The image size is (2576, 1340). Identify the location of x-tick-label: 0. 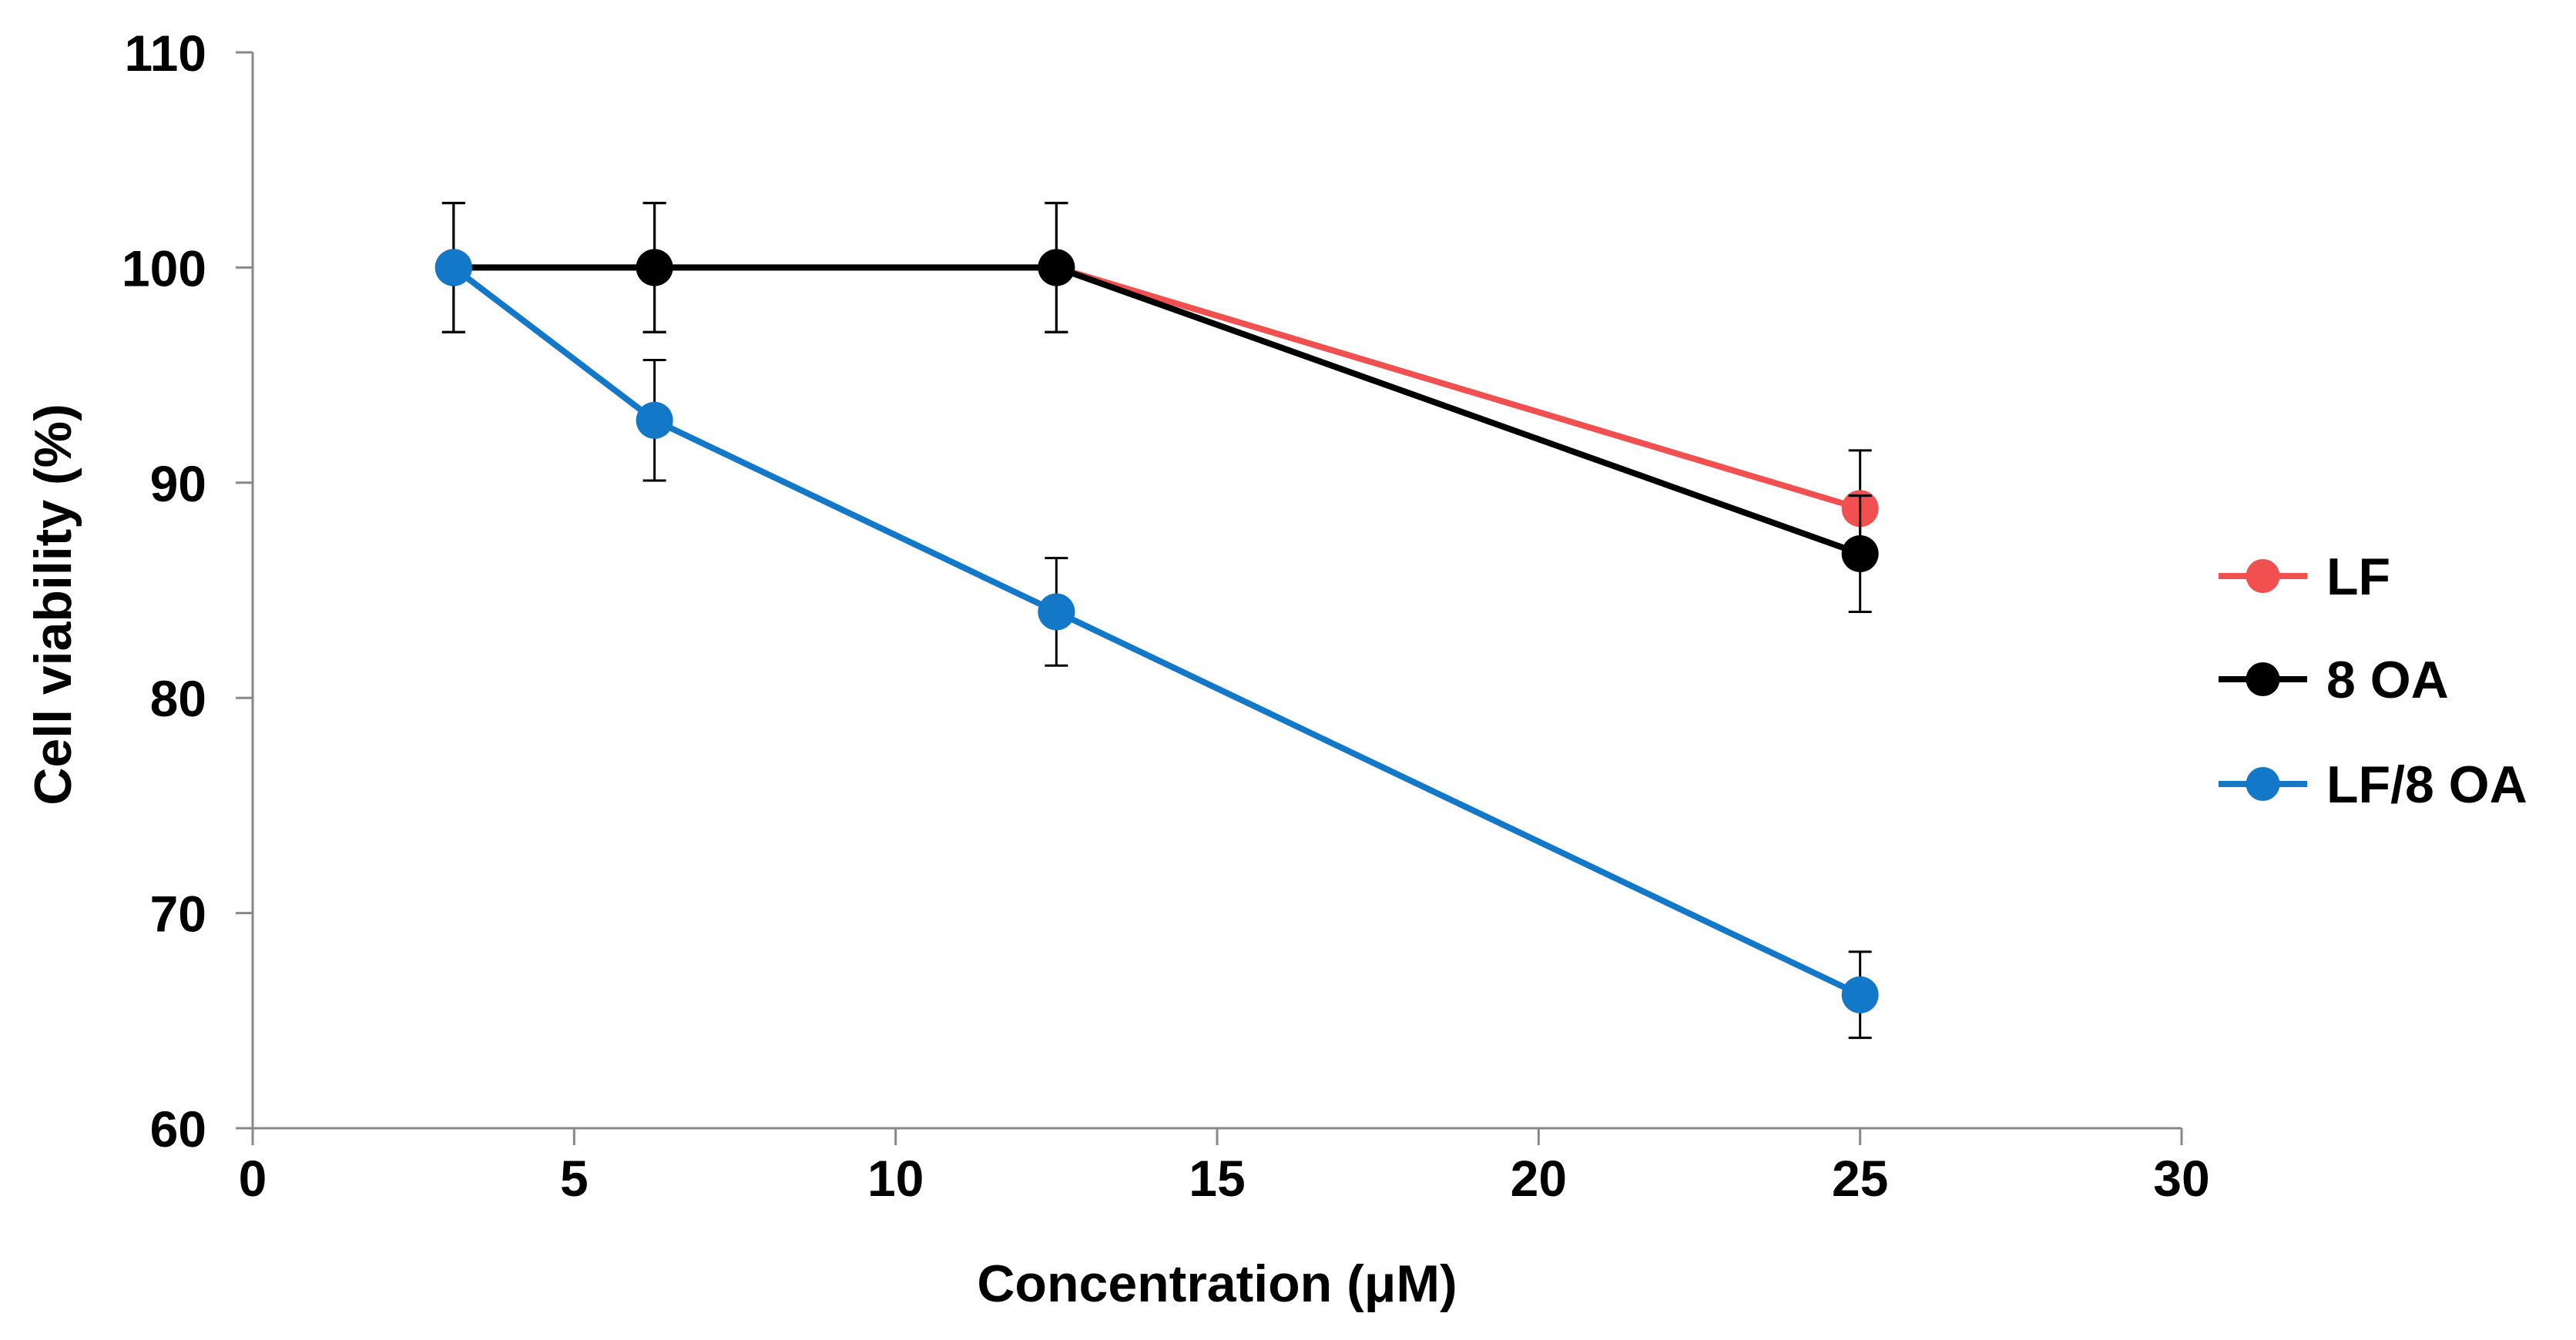
(253, 1178).